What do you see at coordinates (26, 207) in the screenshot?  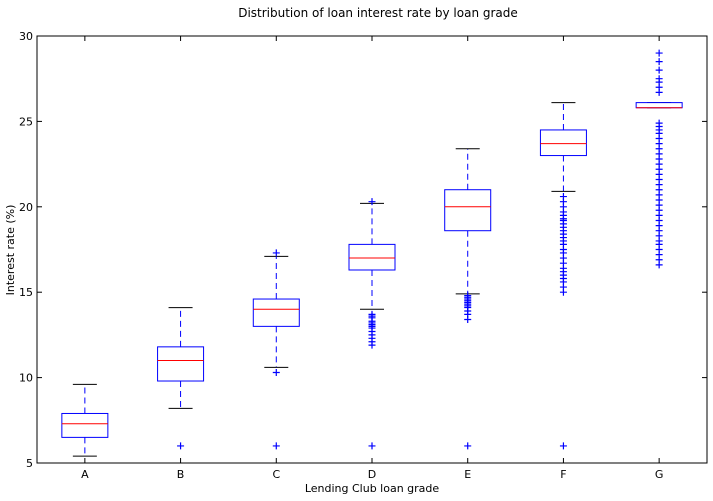 I see `y-tick-label: 20` at bounding box center [26, 207].